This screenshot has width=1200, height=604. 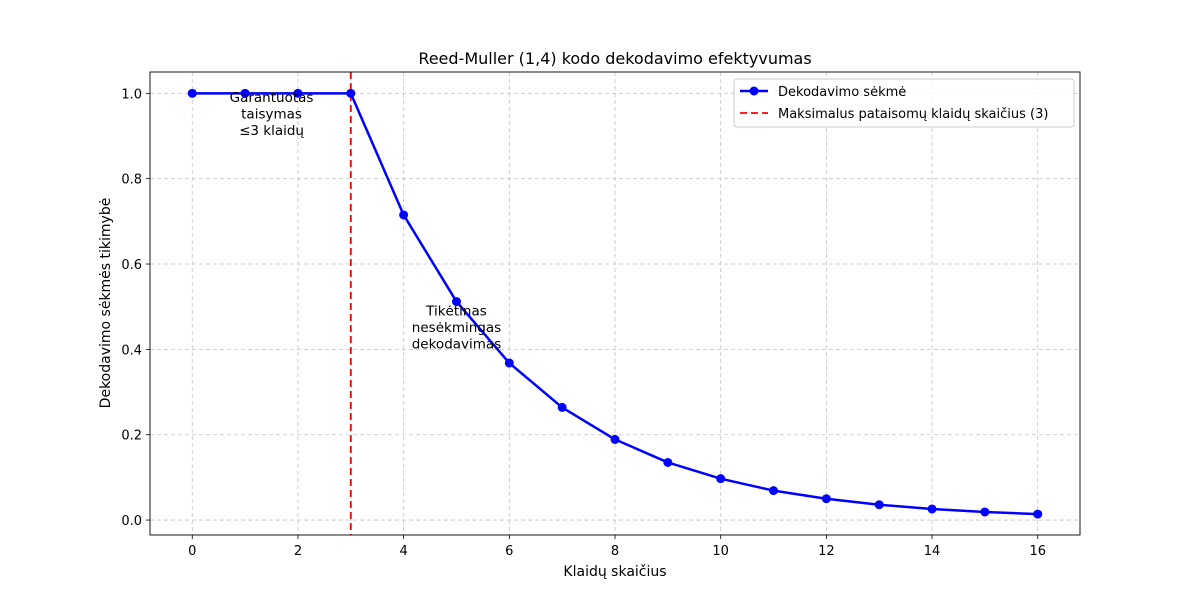 I want to click on annotation-line: taisymas, so click(x=271, y=115).